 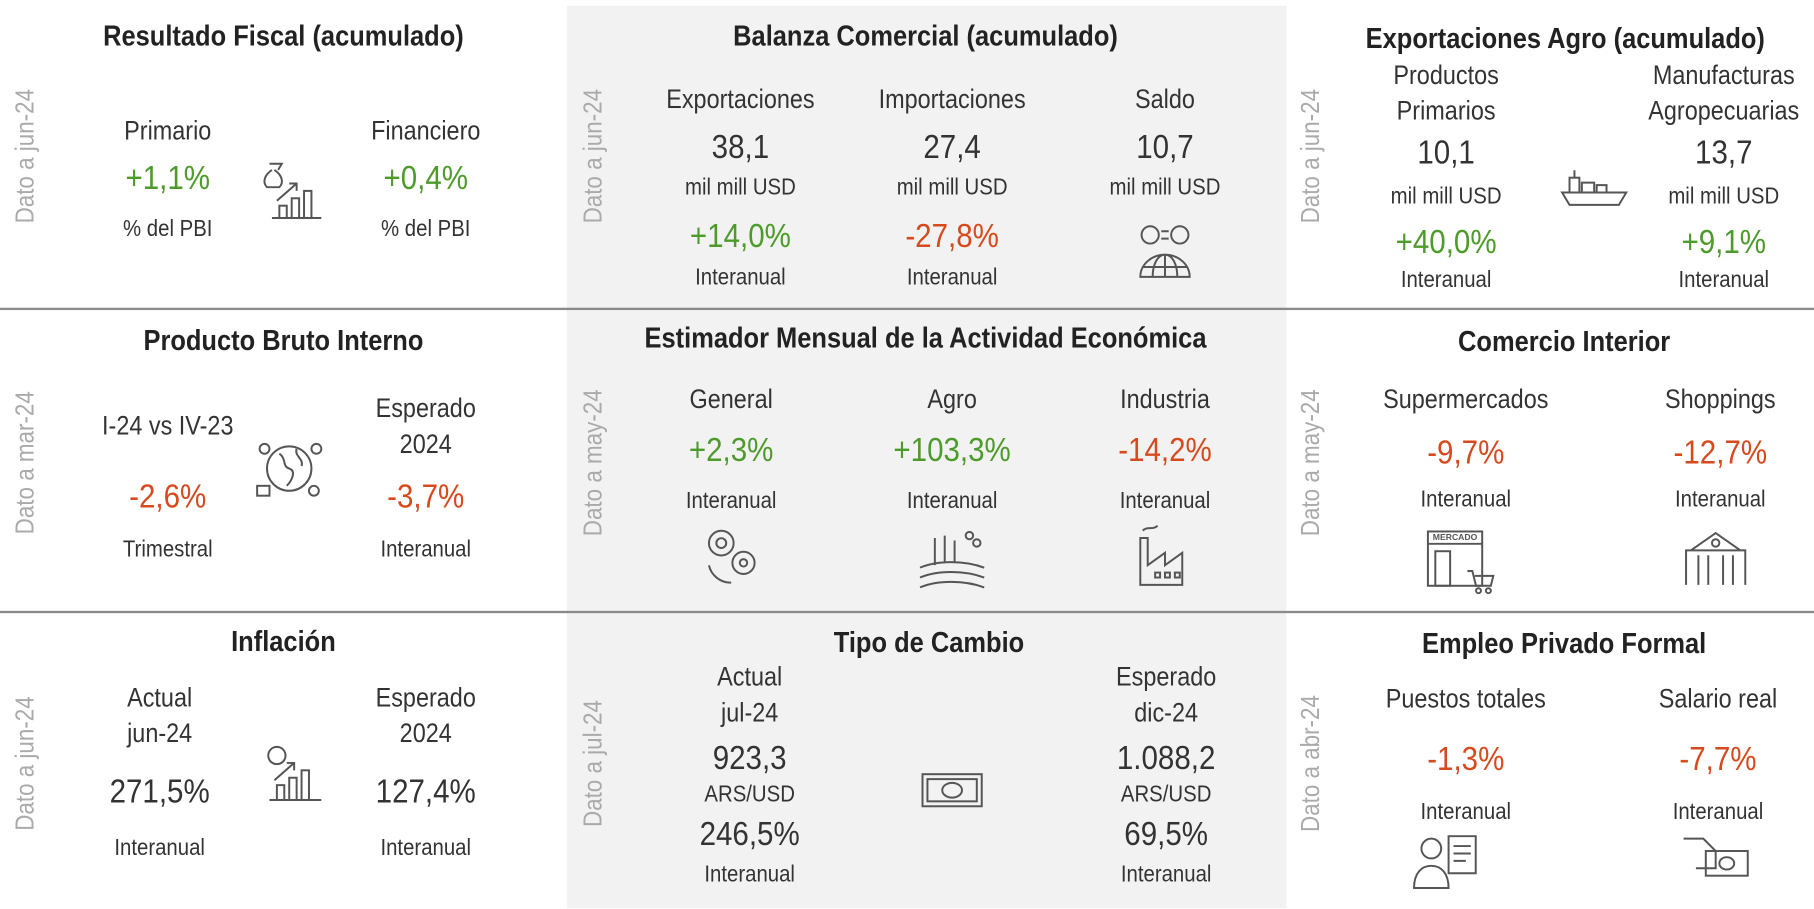 I want to click on trade-icon, so click(x=1165, y=251).